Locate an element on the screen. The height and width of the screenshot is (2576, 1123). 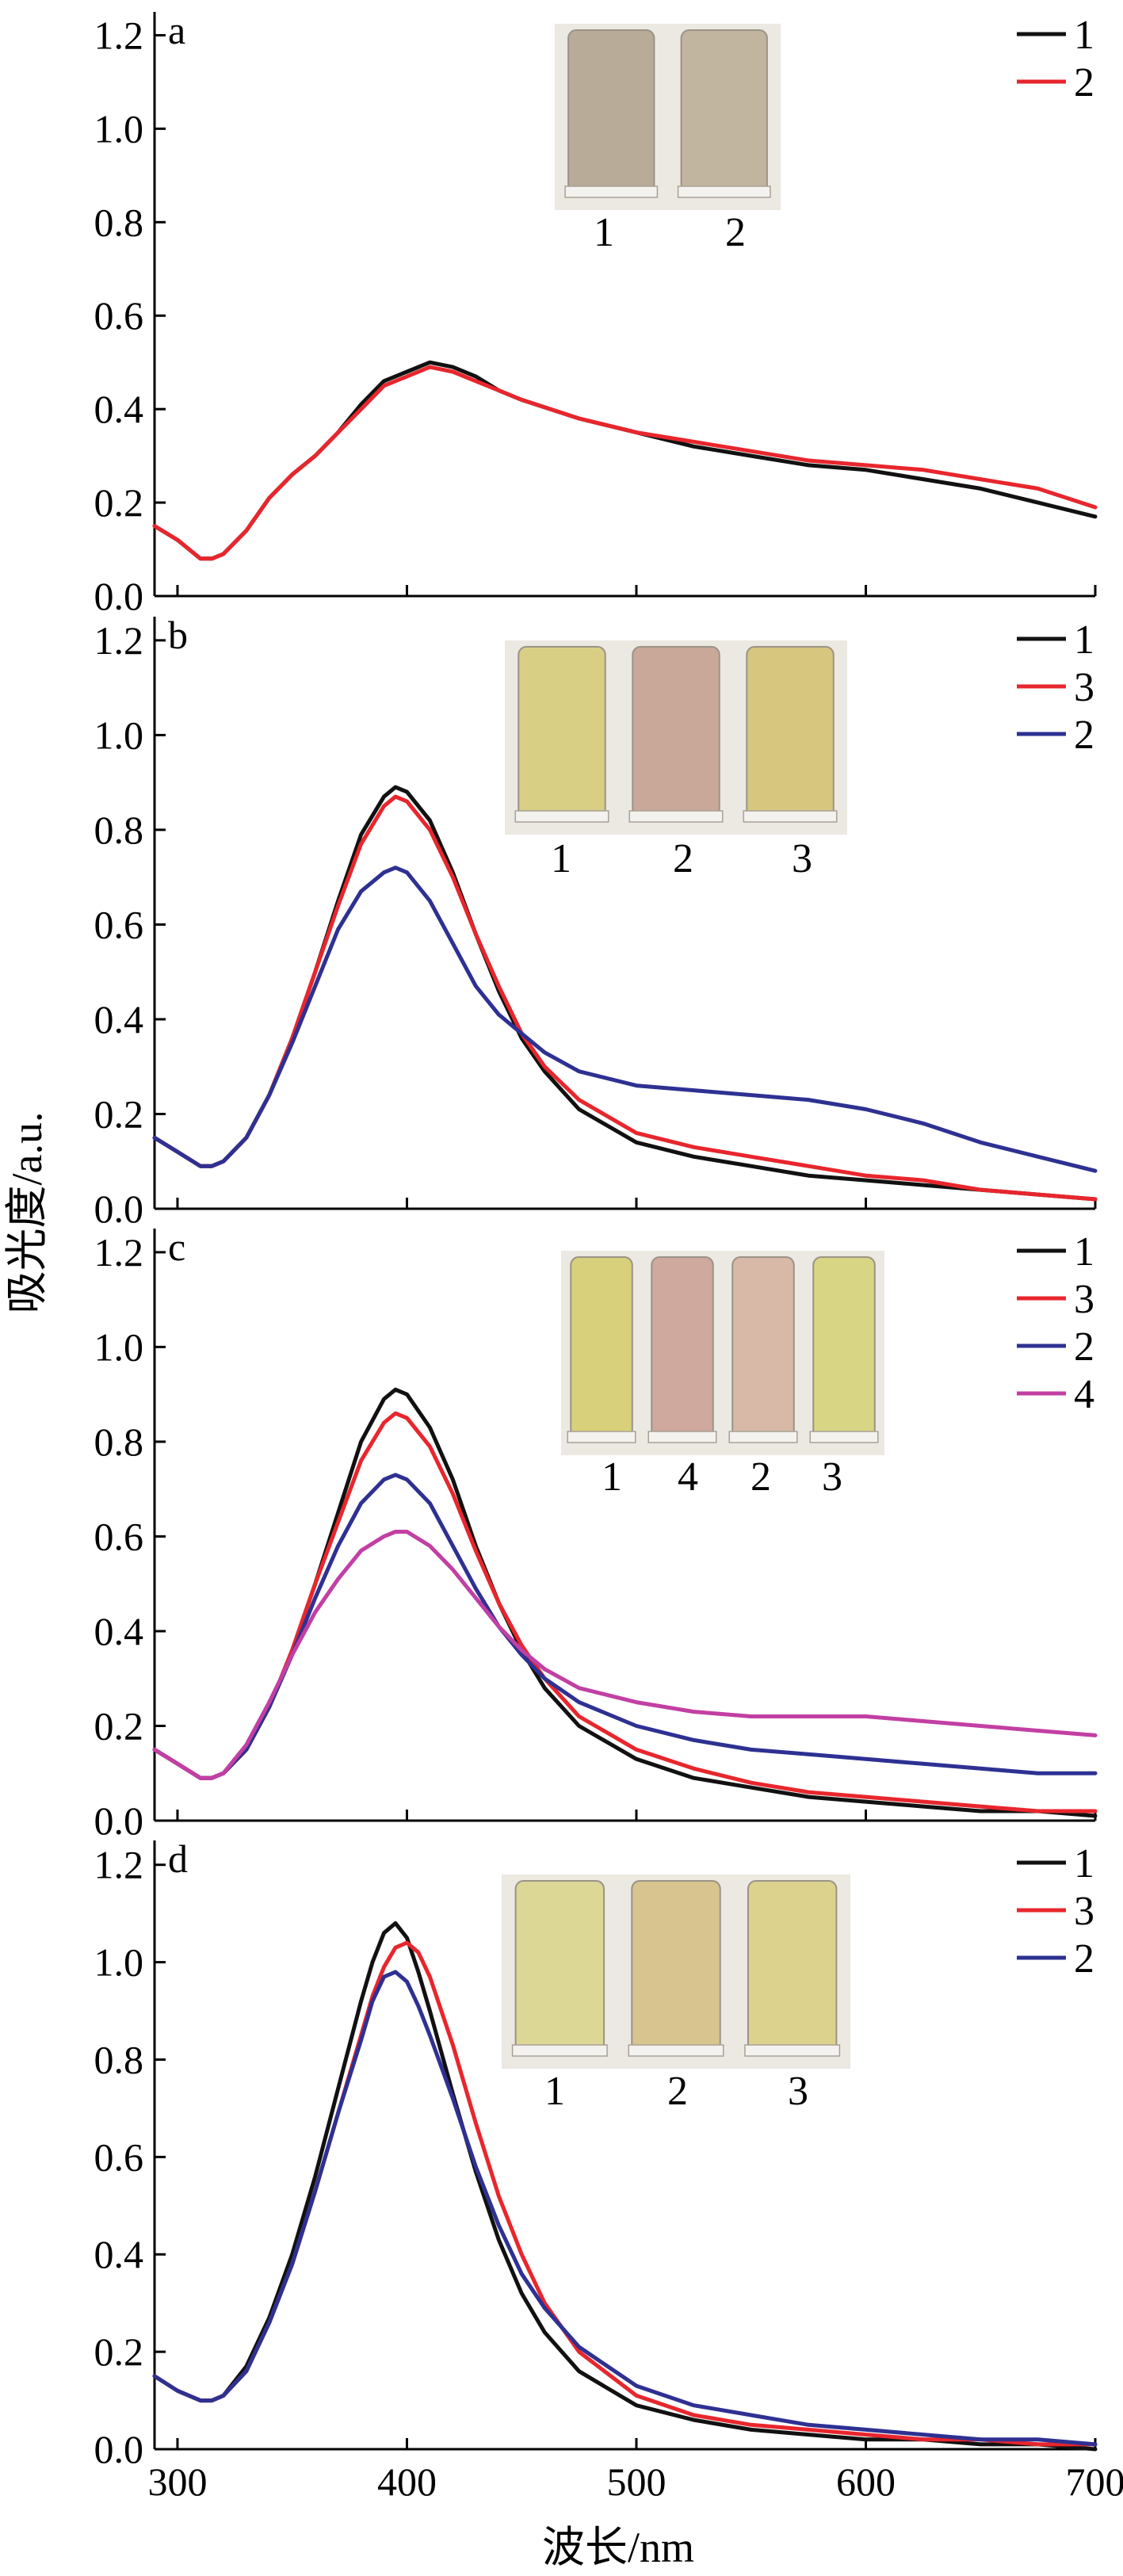
panel-letter-b: b is located at coordinates (178, 635).